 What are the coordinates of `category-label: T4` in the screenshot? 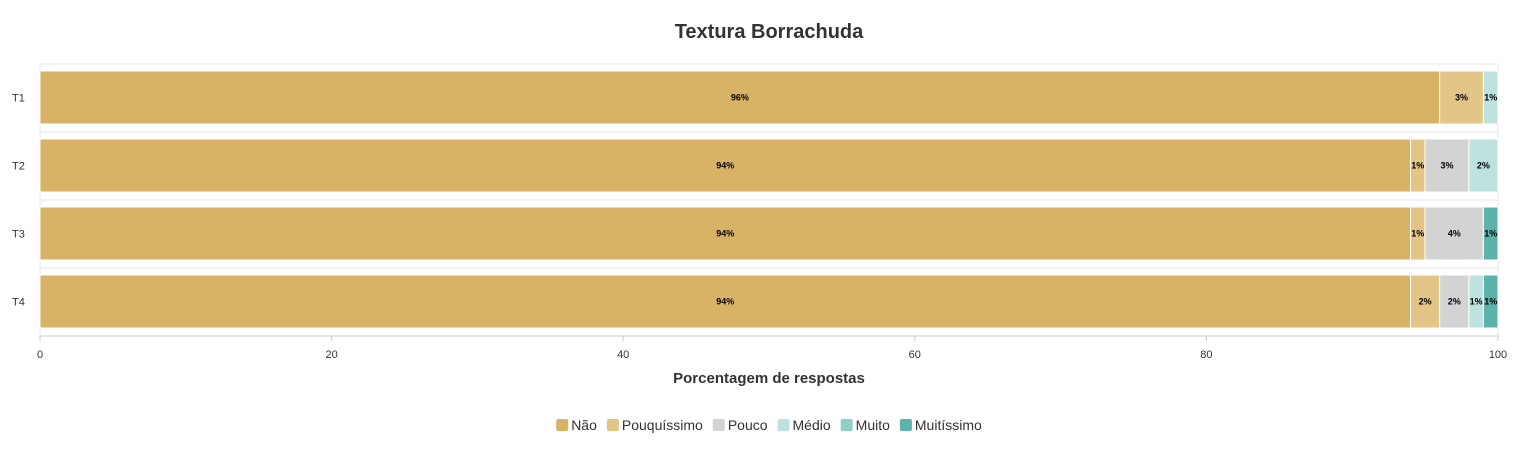 It's located at (18, 303).